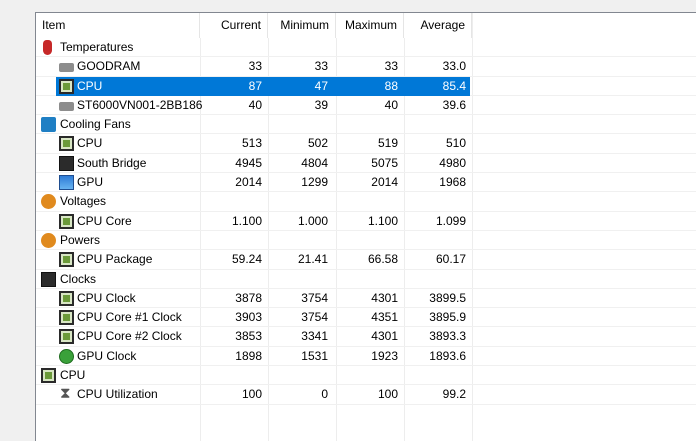 This screenshot has width=696, height=441. What do you see at coordinates (248, 182) in the screenshot?
I see `current-value: 2014` at bounding box center [248, 182].